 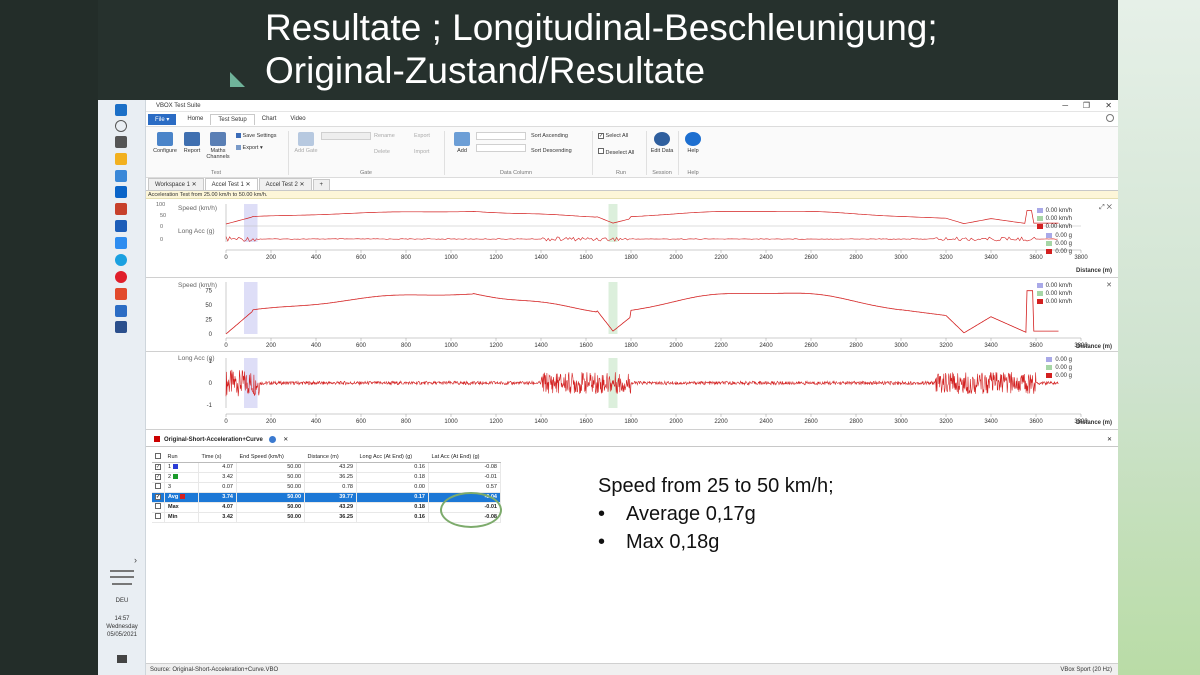 What do you see at coordinates (121, 260) in the screenshot?
I see `edge-icon` at bounding box center [121, 260].